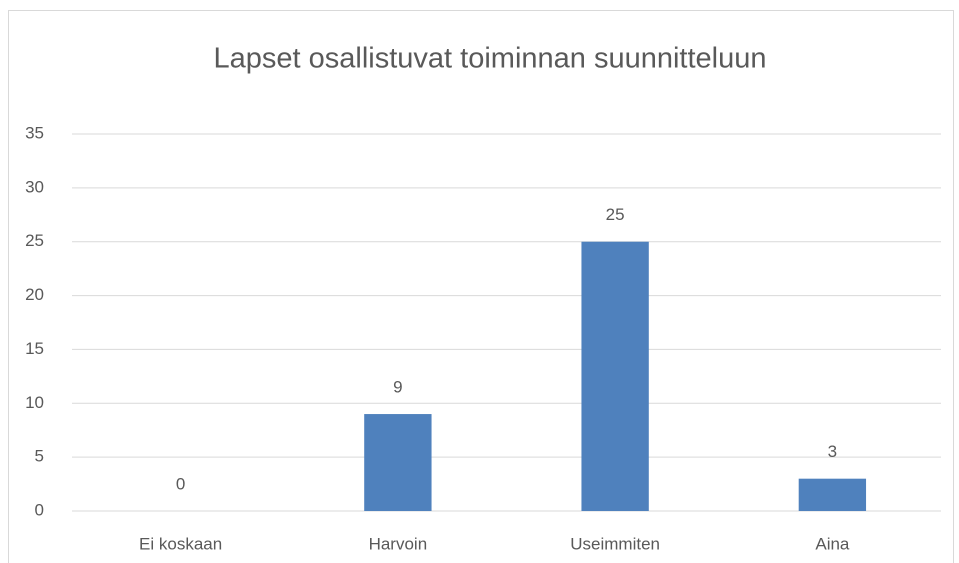 The height and width of the screenshot is (563, 959). What do you see at coordinates (34, 240) in the screenshot?
I see `y-tick-label: 25` at bounding box center [34, 240].